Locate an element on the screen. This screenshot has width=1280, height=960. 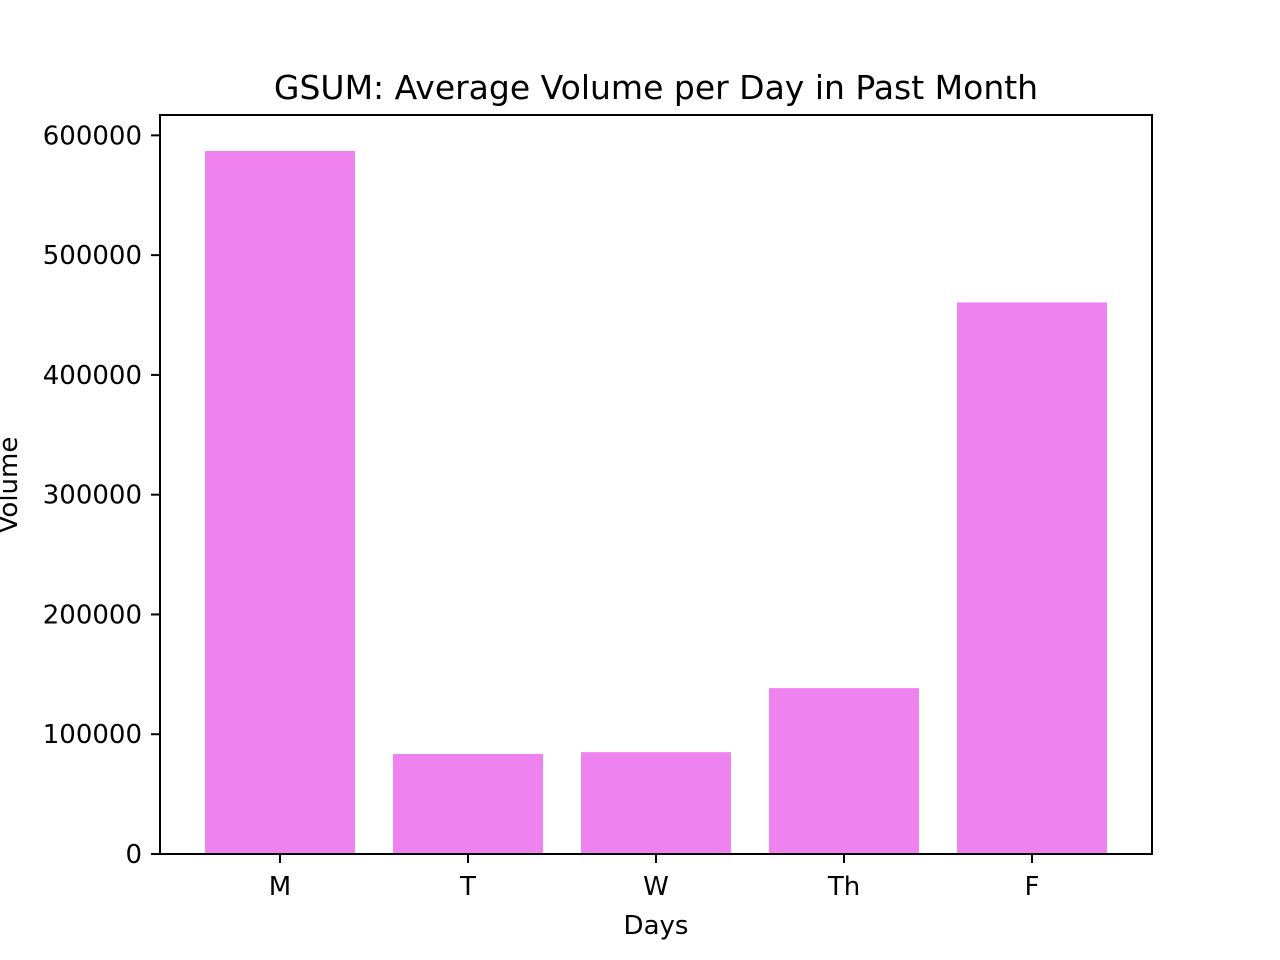
x-tick-label: F is located at coordinates (1032, 887).